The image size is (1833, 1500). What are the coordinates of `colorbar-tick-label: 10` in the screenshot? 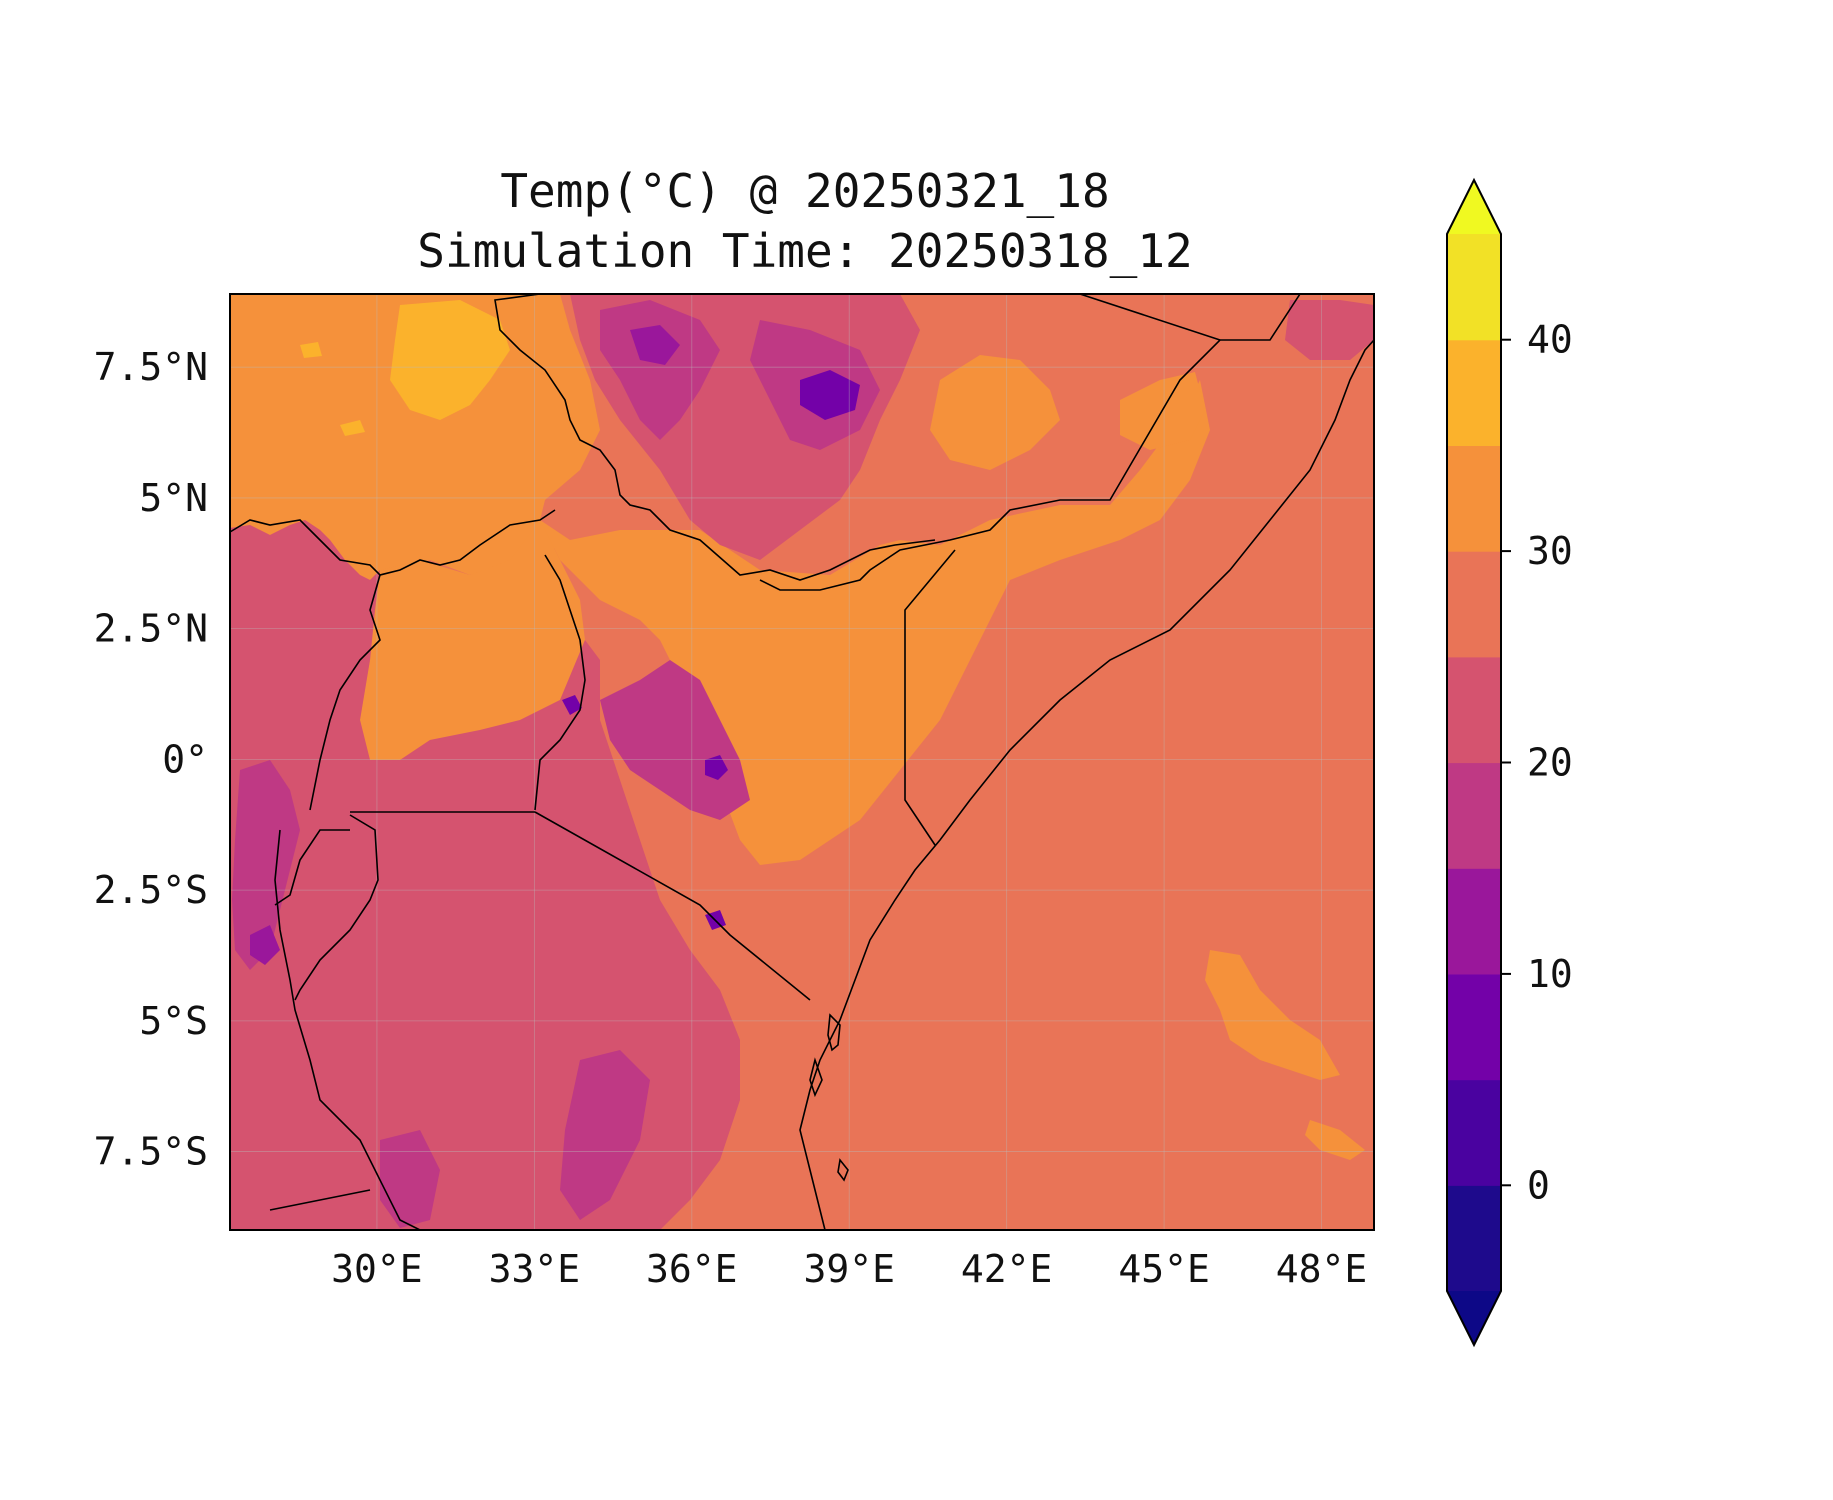 It's located at (1550, 974).